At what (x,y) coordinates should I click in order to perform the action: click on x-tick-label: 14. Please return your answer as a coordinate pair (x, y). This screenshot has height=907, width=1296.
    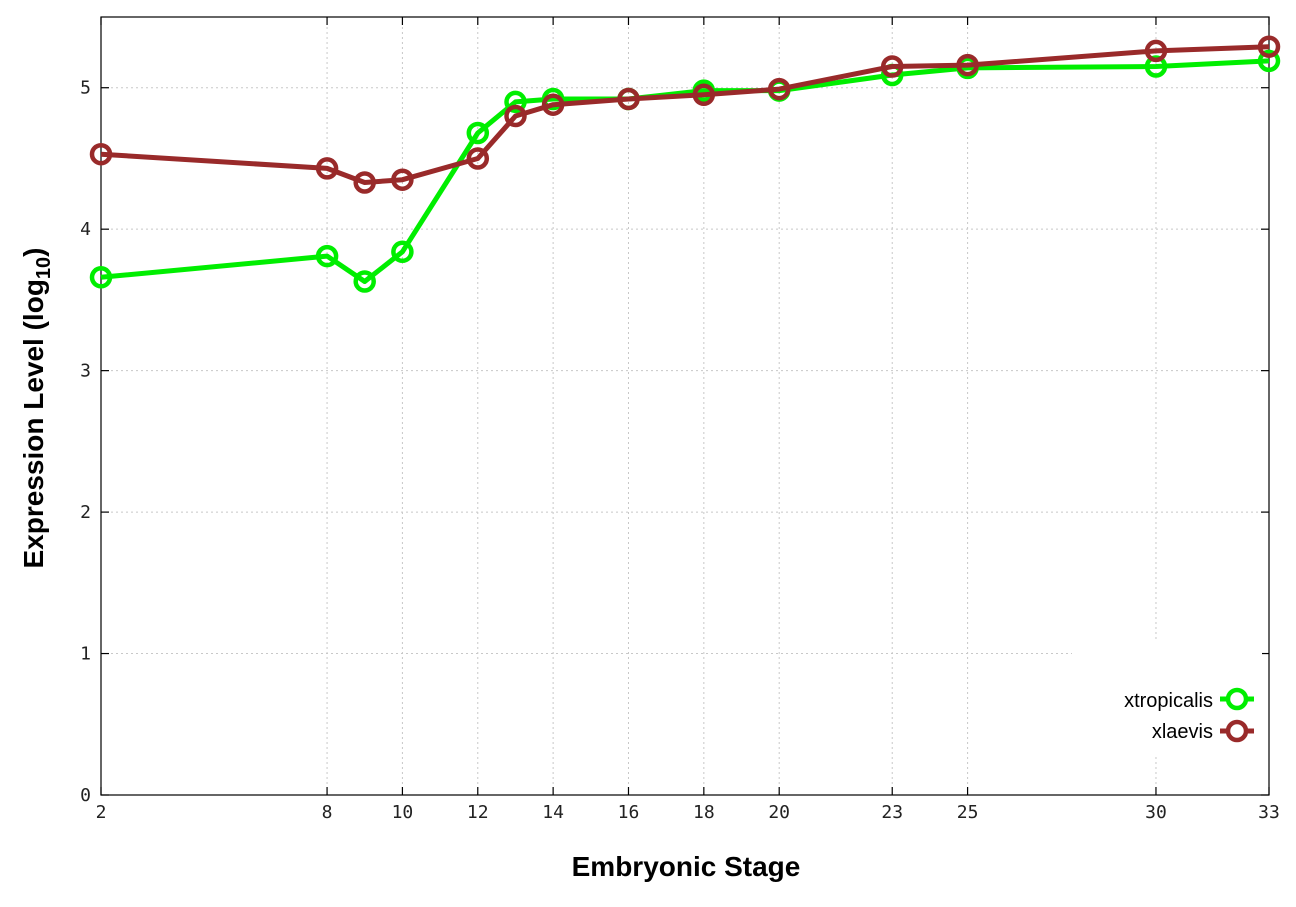
    Looking at the image, I should click on (553, 812).